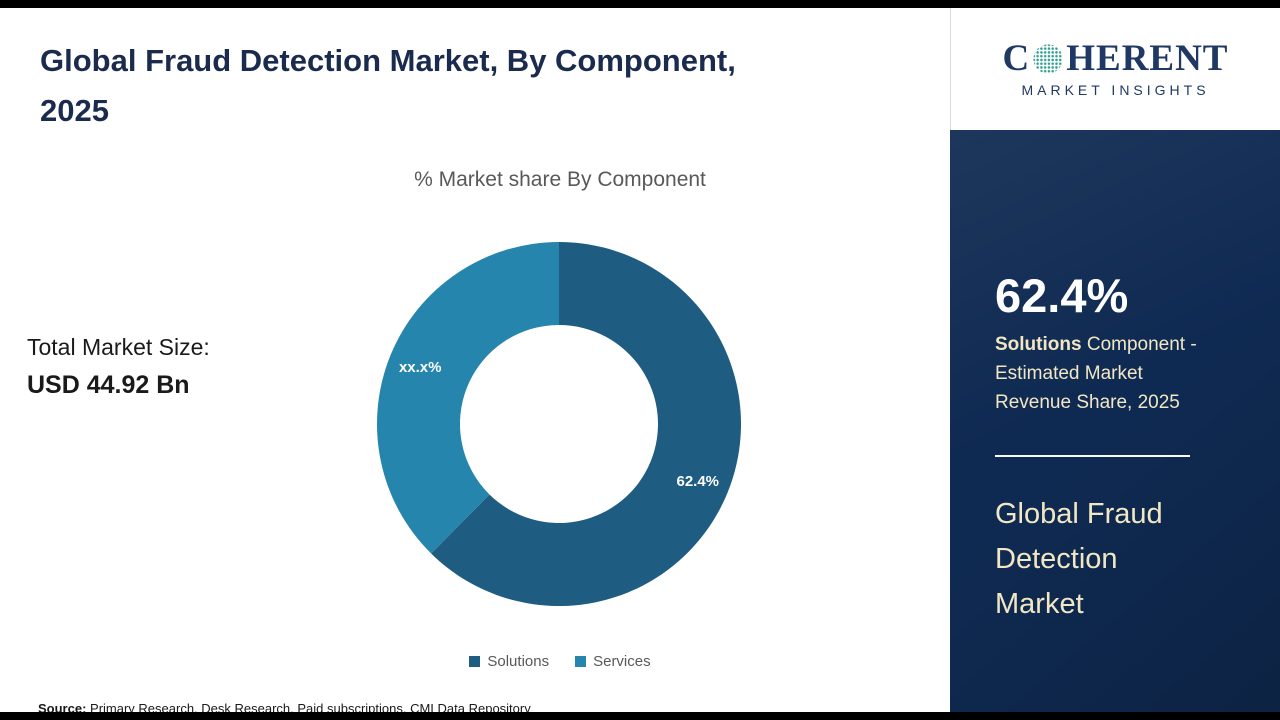 This screenshot has height=720, width=1280. Describe the element at coordinates (74, 110) in the screenshot. I see `page-title-line2: 2025` at that location.